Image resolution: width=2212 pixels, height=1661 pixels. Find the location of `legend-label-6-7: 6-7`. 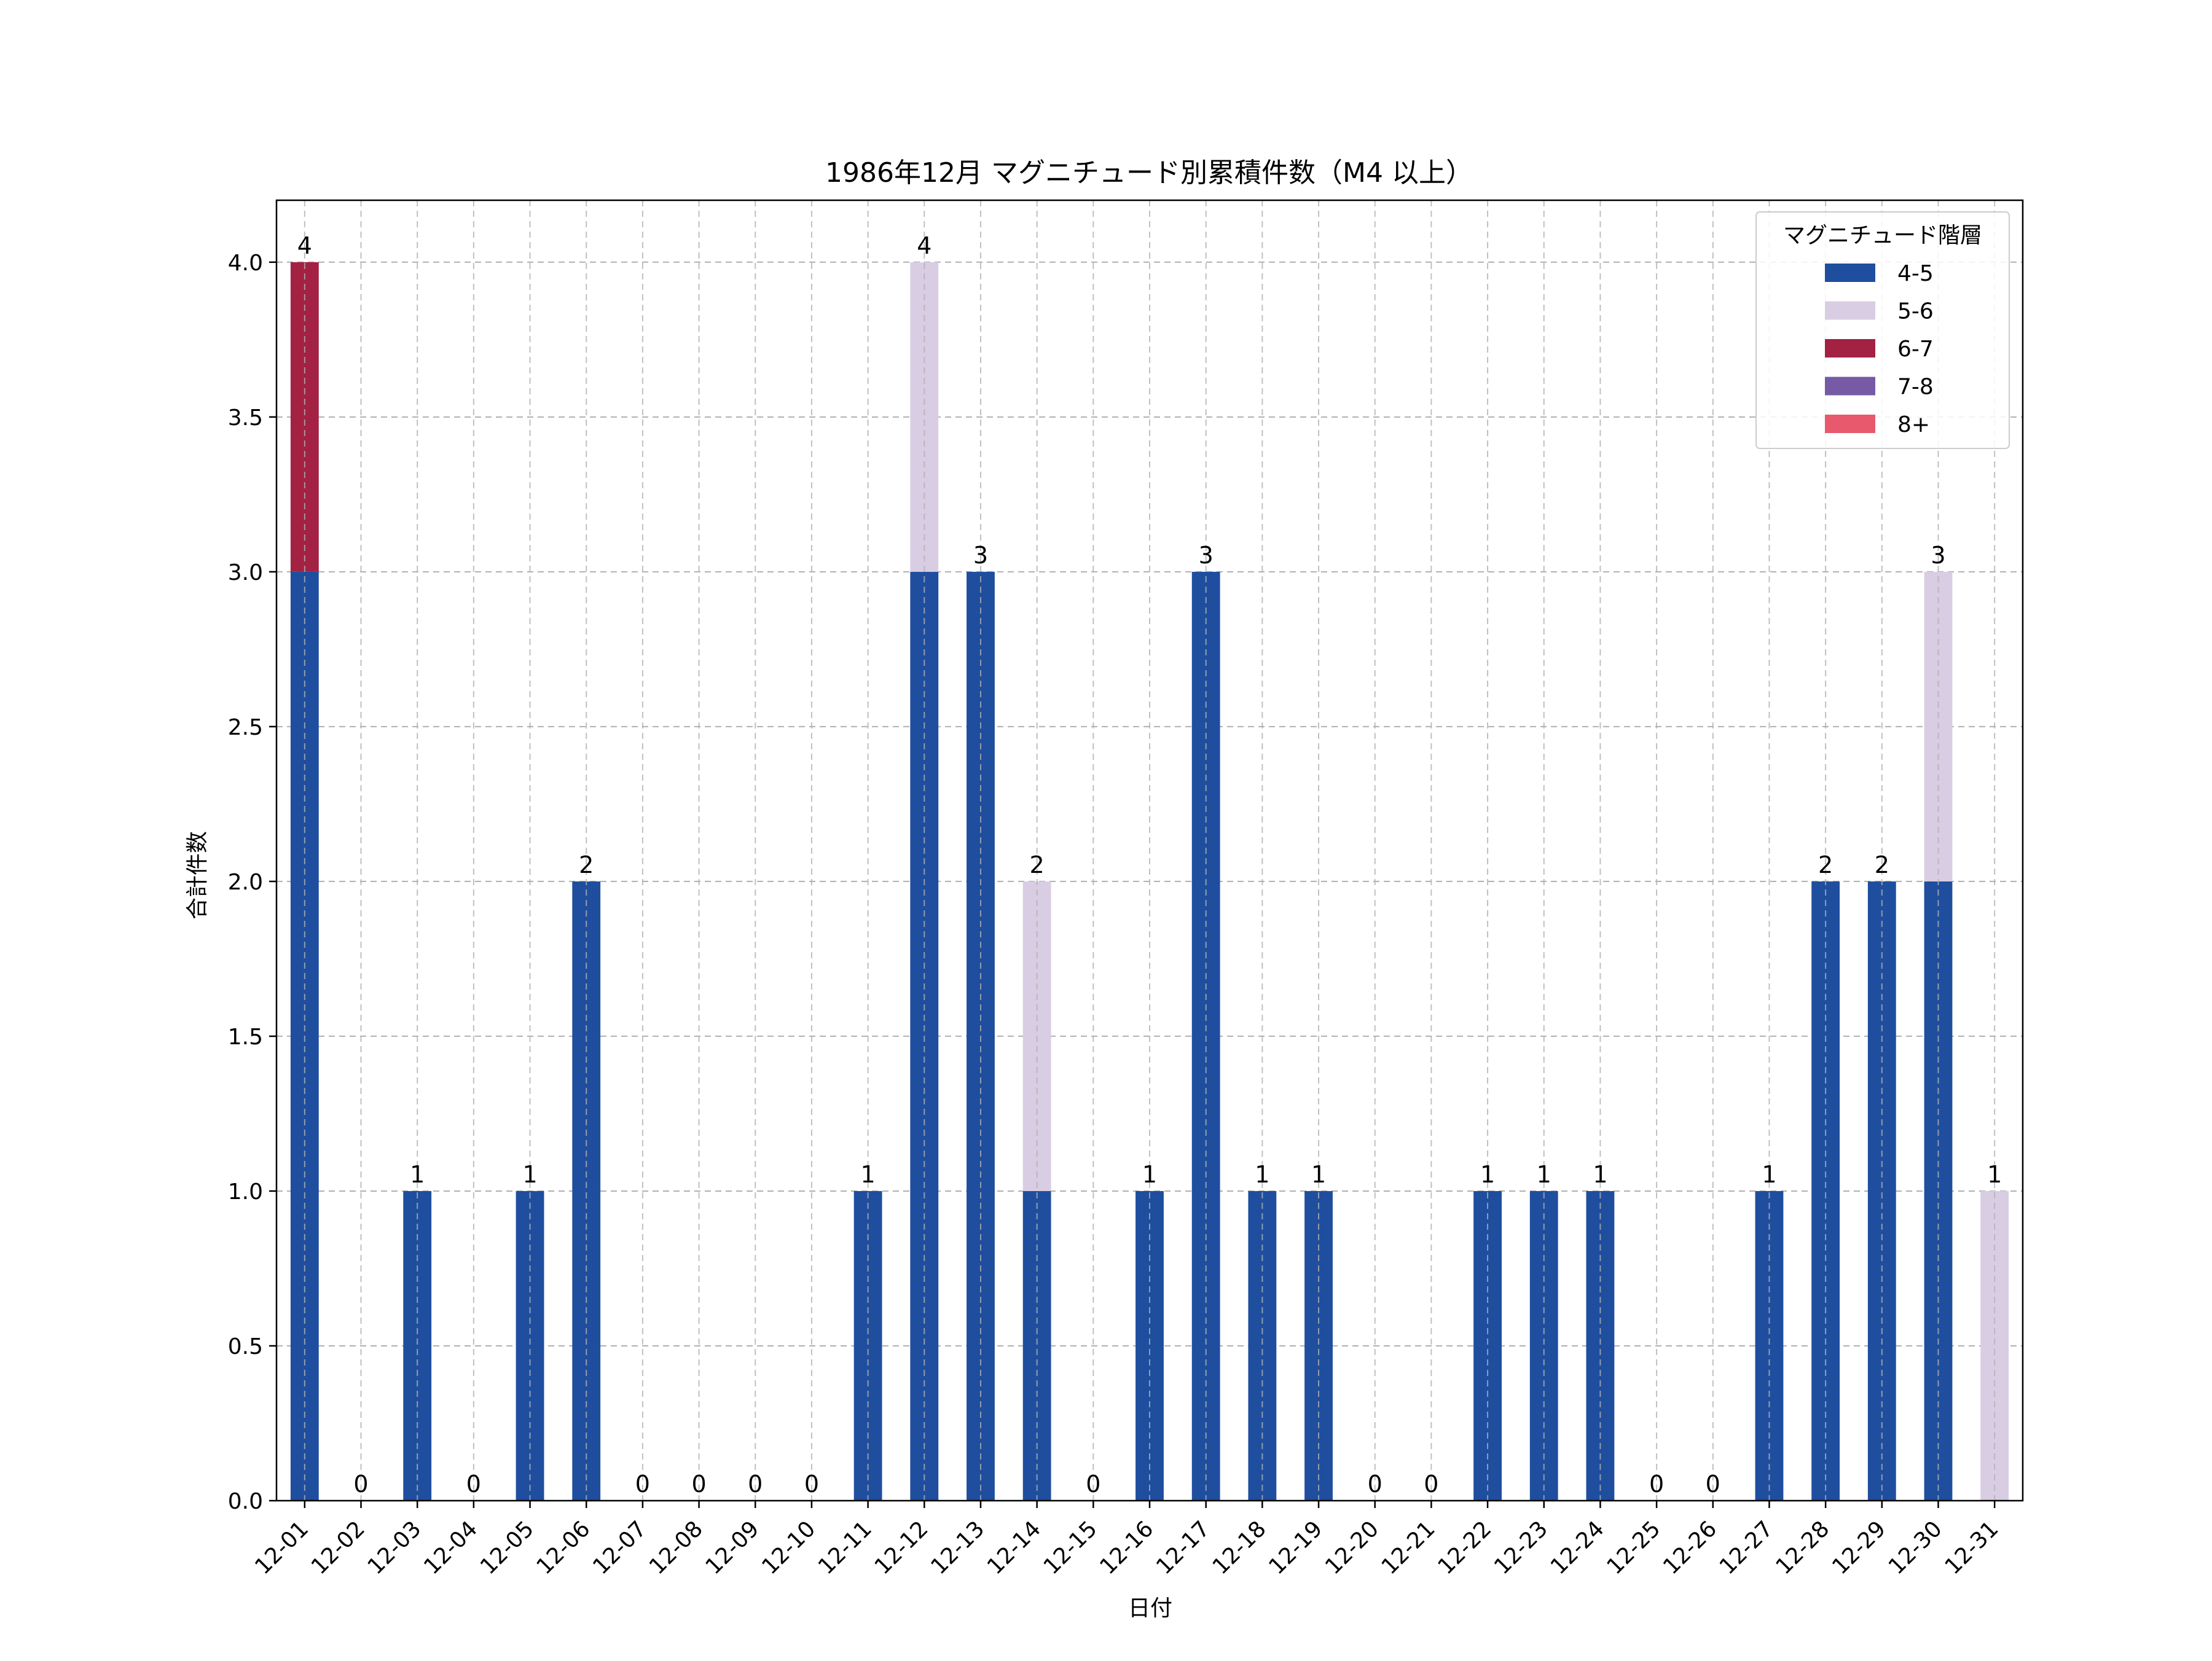

legend-label-6-7: 6-7 is located at coordinates (1915, 349).